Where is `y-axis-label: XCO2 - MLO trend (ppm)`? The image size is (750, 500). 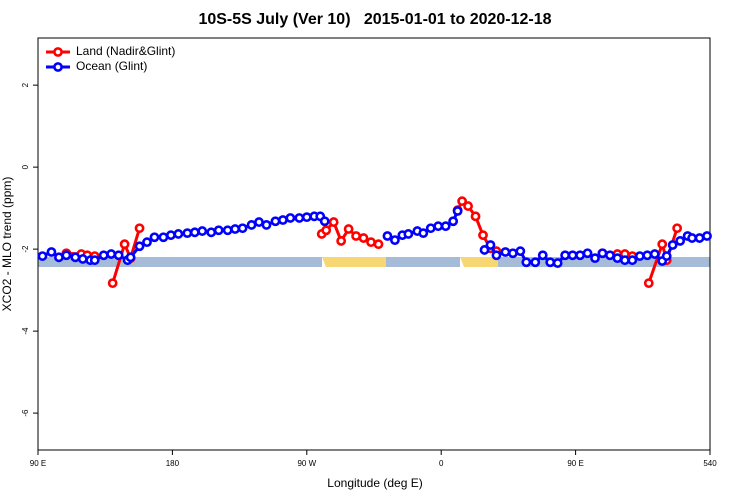
y-axis-label: XCO2 - MLO trend (ppm) is located at coordinates (7, 244).